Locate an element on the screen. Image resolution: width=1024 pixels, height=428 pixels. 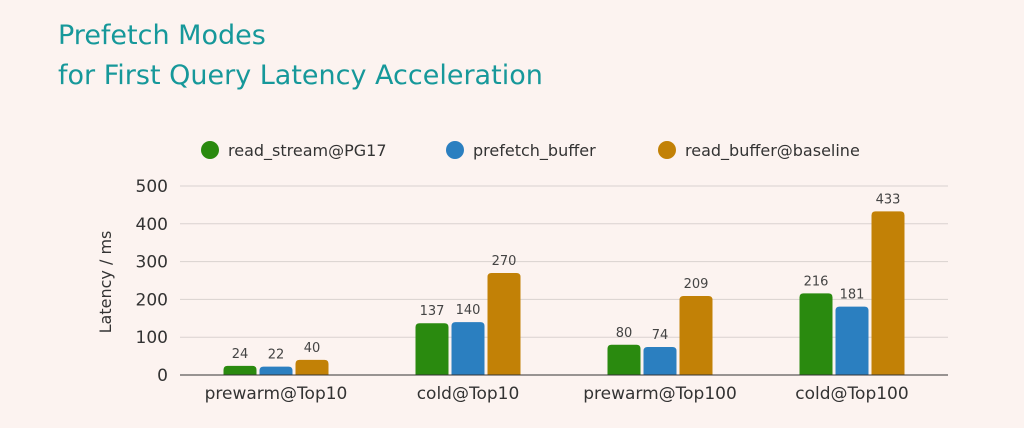
legend-label: prefetch_buffer is located at coordinates (534, 151).